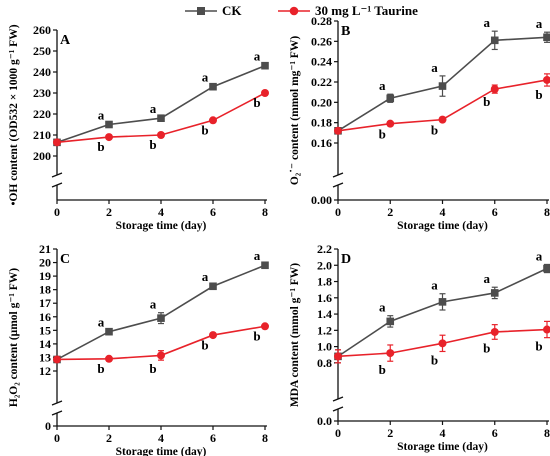 The image size is (550, 456). I want to click on y-tick-label: 19, so click(45, 276).